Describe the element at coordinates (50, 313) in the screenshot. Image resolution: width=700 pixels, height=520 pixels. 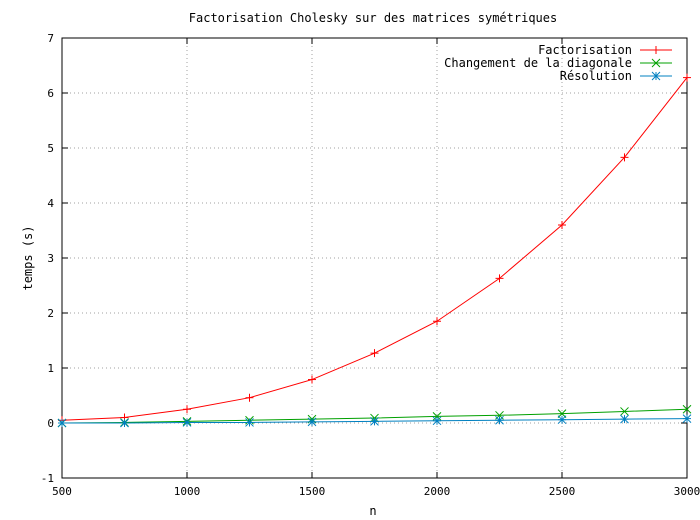
I see `y-tick-label: 2` at that location.